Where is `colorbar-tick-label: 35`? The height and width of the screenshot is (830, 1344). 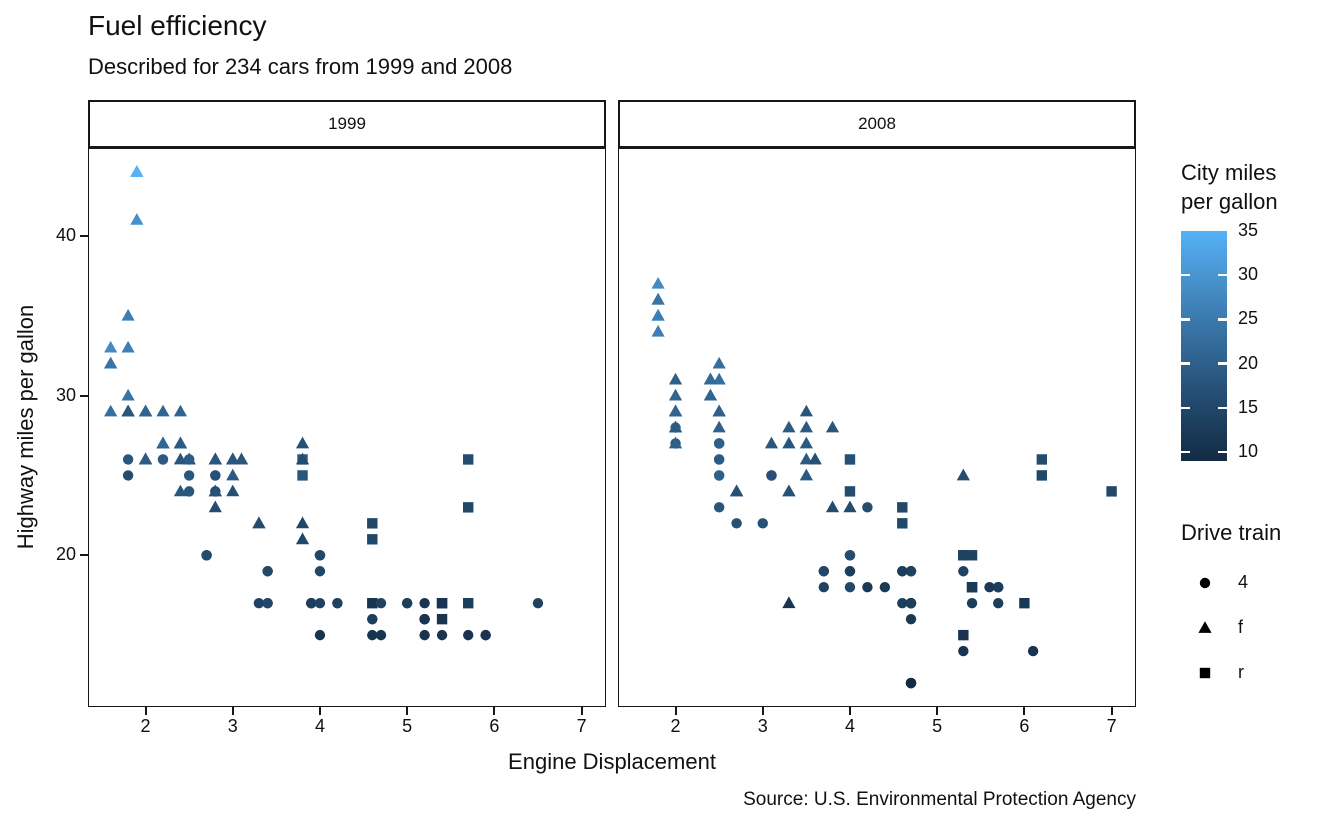
colorbar-tick-label: 35 is located at coordinates (1248, 230).